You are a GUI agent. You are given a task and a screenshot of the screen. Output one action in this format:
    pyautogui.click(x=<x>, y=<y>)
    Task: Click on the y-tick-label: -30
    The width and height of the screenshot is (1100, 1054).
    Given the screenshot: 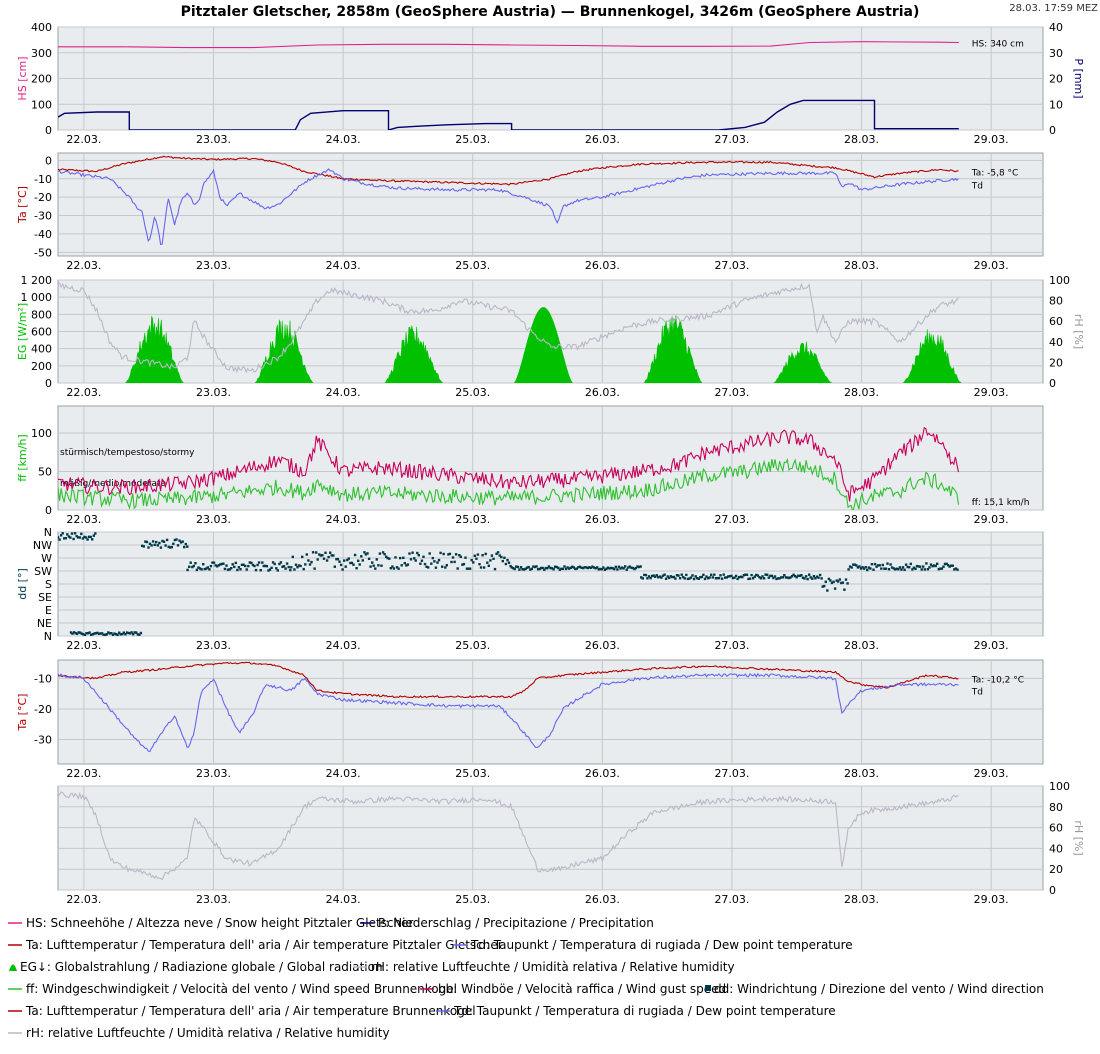 What is the action you would take?
    pyautogui.click(x=43, y=740)
    